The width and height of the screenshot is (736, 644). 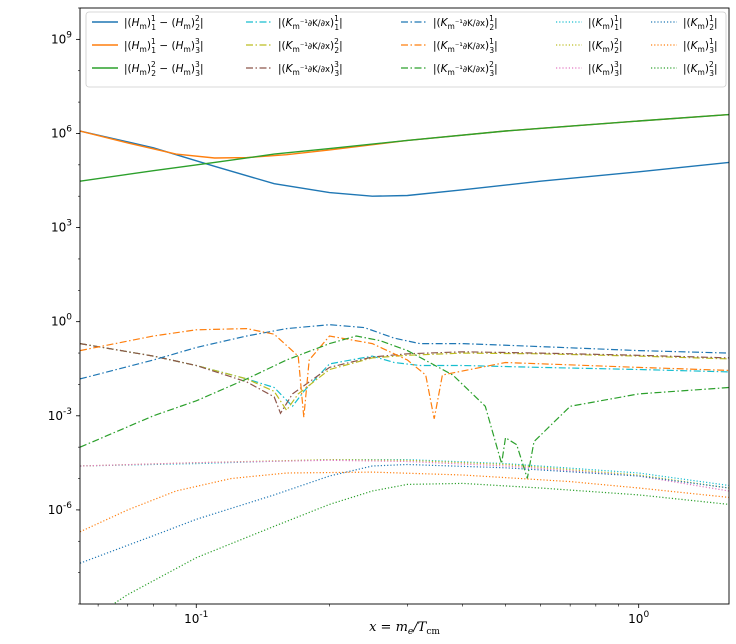 What do you see at coordinates (605, 23) in the screenshot?
I see `legend-entry-10: |(Km)1 1|` at bounding box center [605, 23].